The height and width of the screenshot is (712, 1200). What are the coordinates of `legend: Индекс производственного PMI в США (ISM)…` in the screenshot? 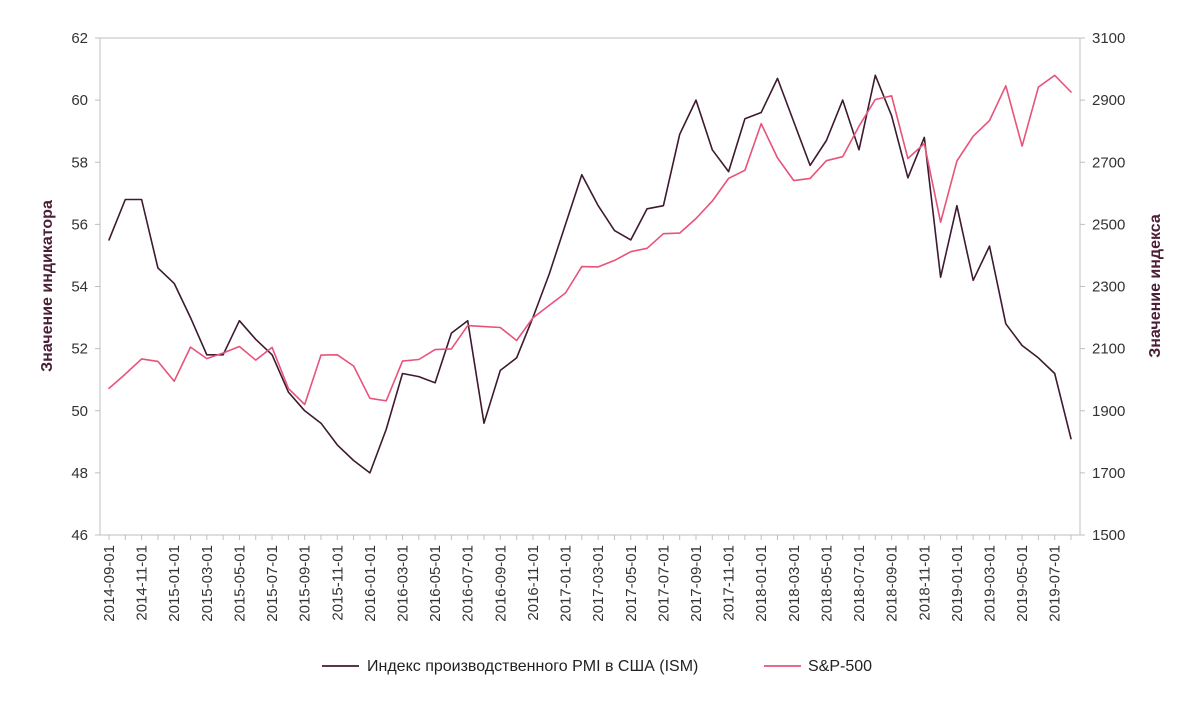 It's located at (597, 666).